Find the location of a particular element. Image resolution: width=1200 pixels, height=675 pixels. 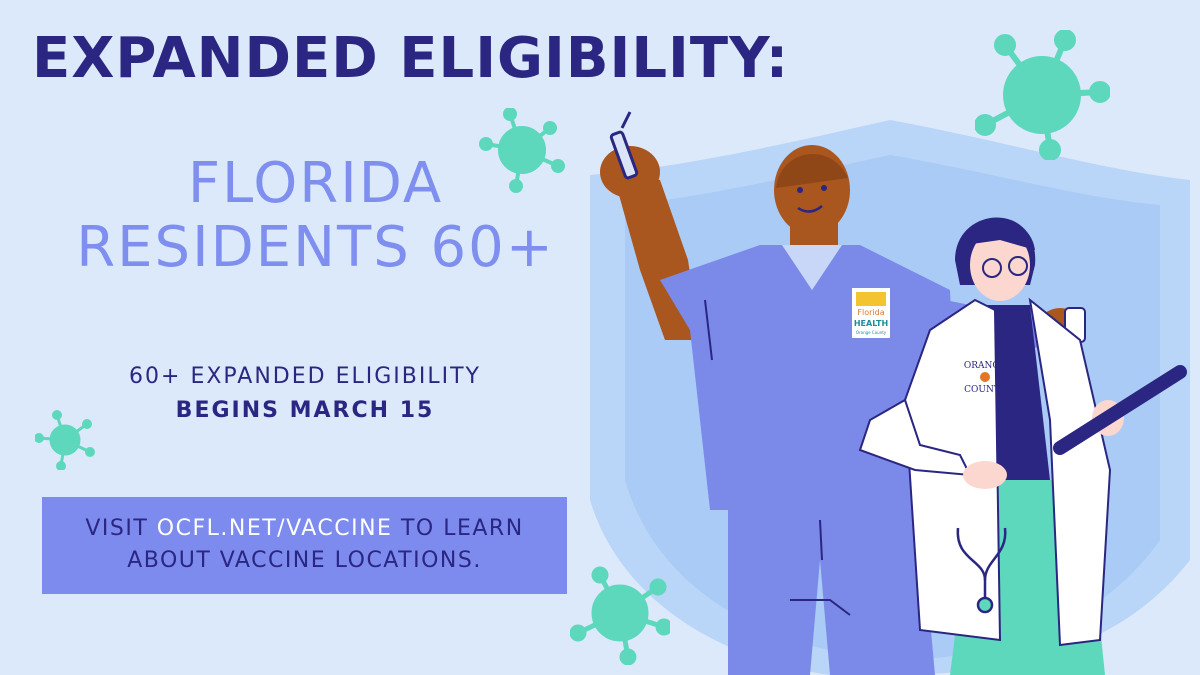

subheadline-line1: FLORIDA is located at coordinates (315, 183).